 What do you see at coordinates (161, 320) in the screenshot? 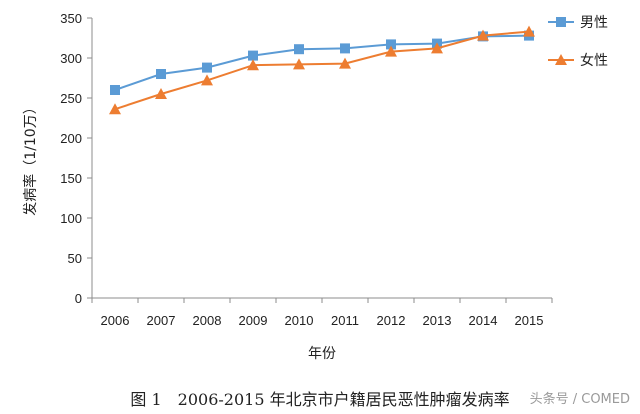
I see `x-tick-label: 2007` at bounding box center [161, 320].